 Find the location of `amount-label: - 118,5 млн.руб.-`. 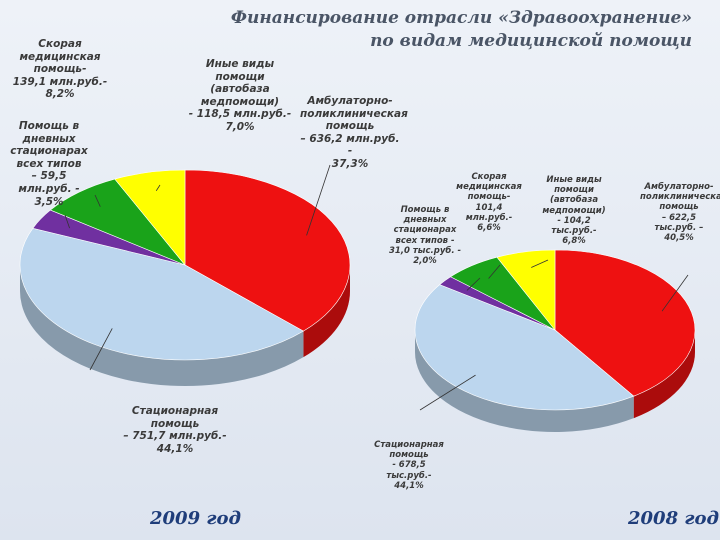

amount-label: - 118,5 млн.руб.- is located at coordinates (240, 114).